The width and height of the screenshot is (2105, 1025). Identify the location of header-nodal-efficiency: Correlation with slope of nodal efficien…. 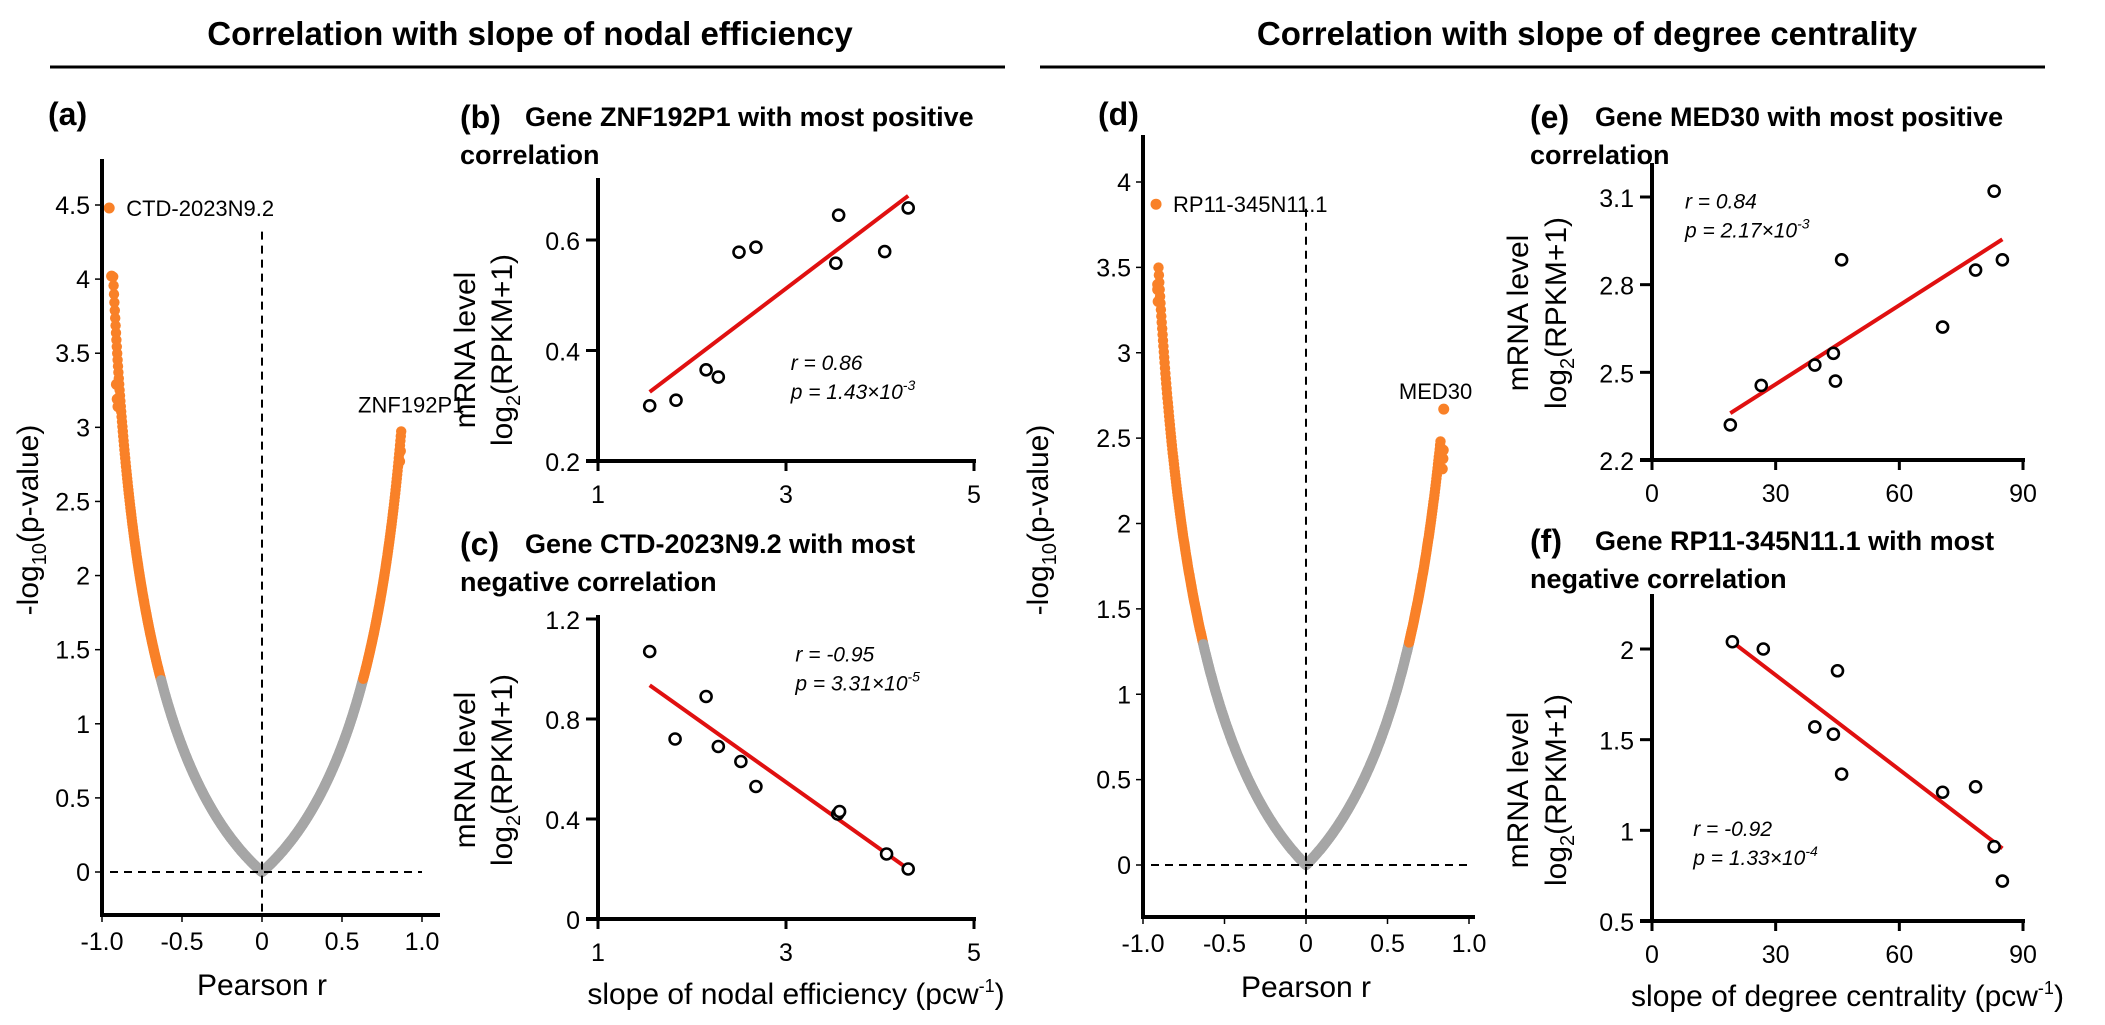
(530, 33).